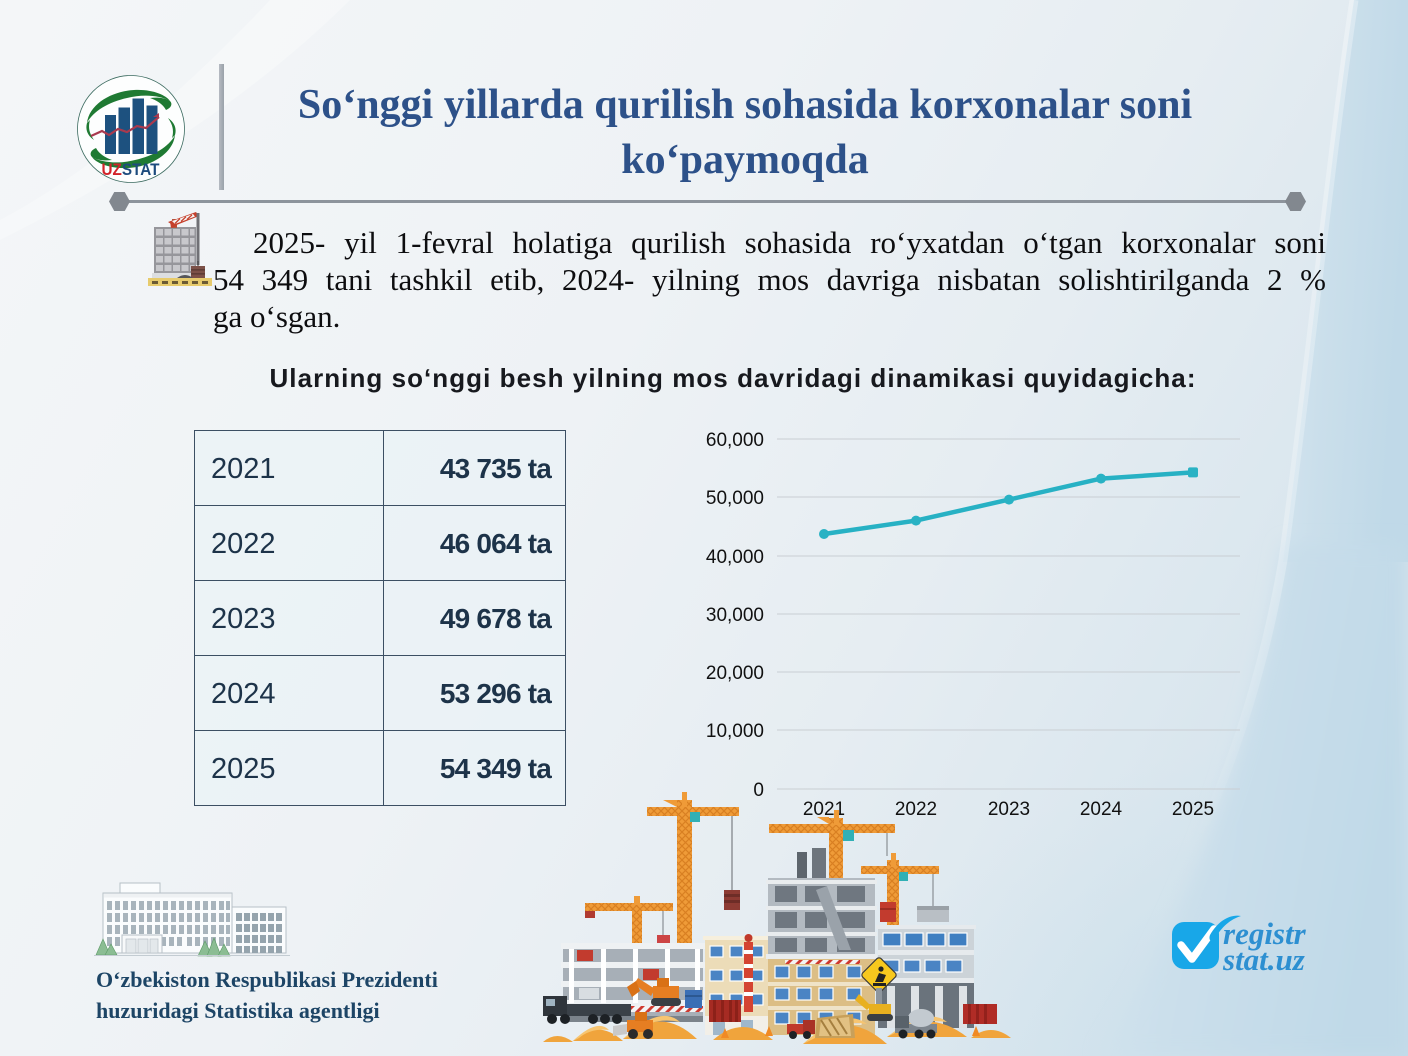 The image size is (1408, 1056). What do you see at coordinates (758, 790) in the screenshot?
I see `svg-text: 0` at bounding box center [758, 790].